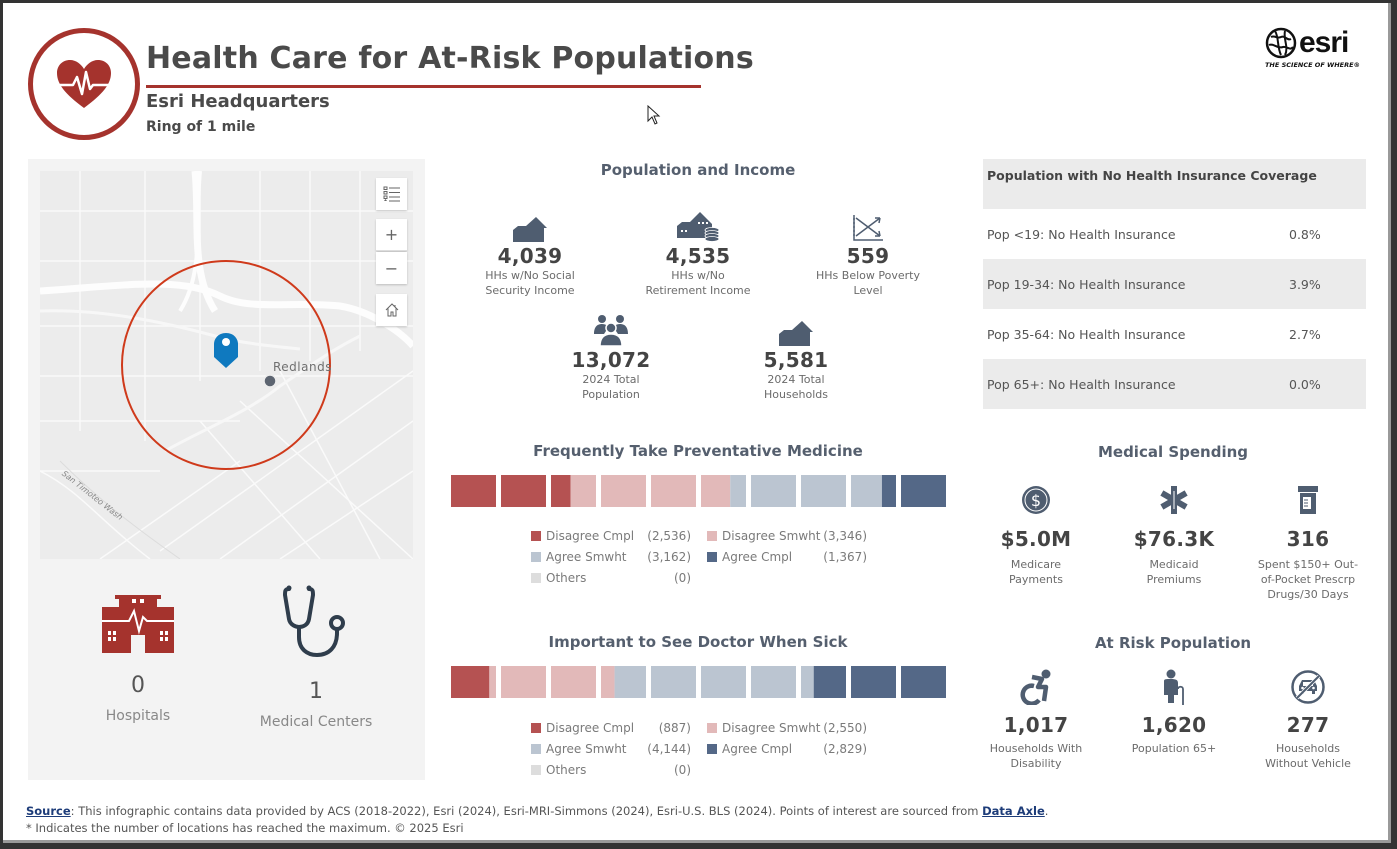 The height and width of the screenshot is (849, 1397). I want to click on pill-bottle-icon, so click(1308, 500).